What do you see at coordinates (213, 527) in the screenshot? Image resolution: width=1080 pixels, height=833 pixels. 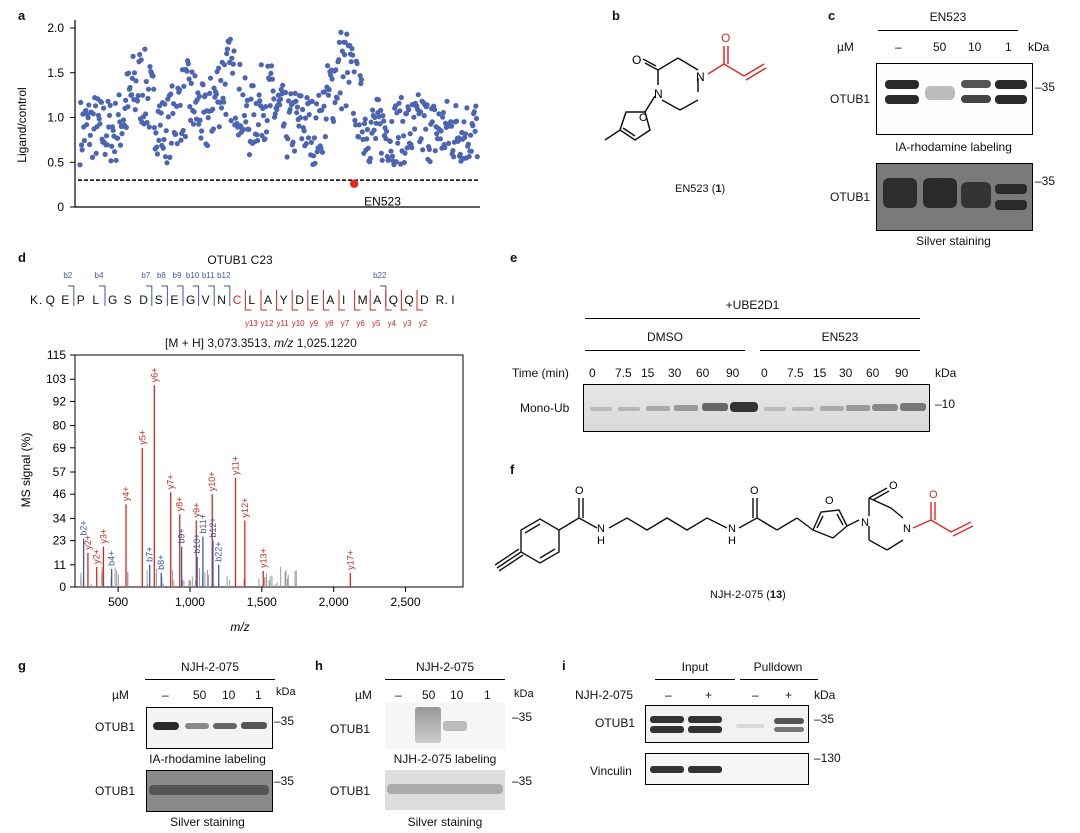 I see `ms-peak-label: b12+` at bounding box center [213, 527].